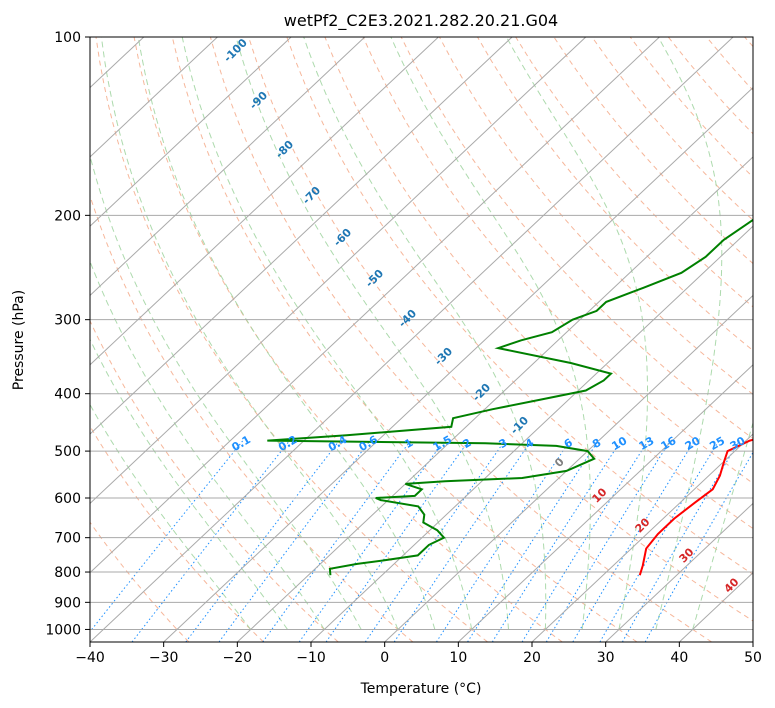  Describe the element at coordinates (67, 38) in the screenshot. I see `y-tick-label: 100` at that location.